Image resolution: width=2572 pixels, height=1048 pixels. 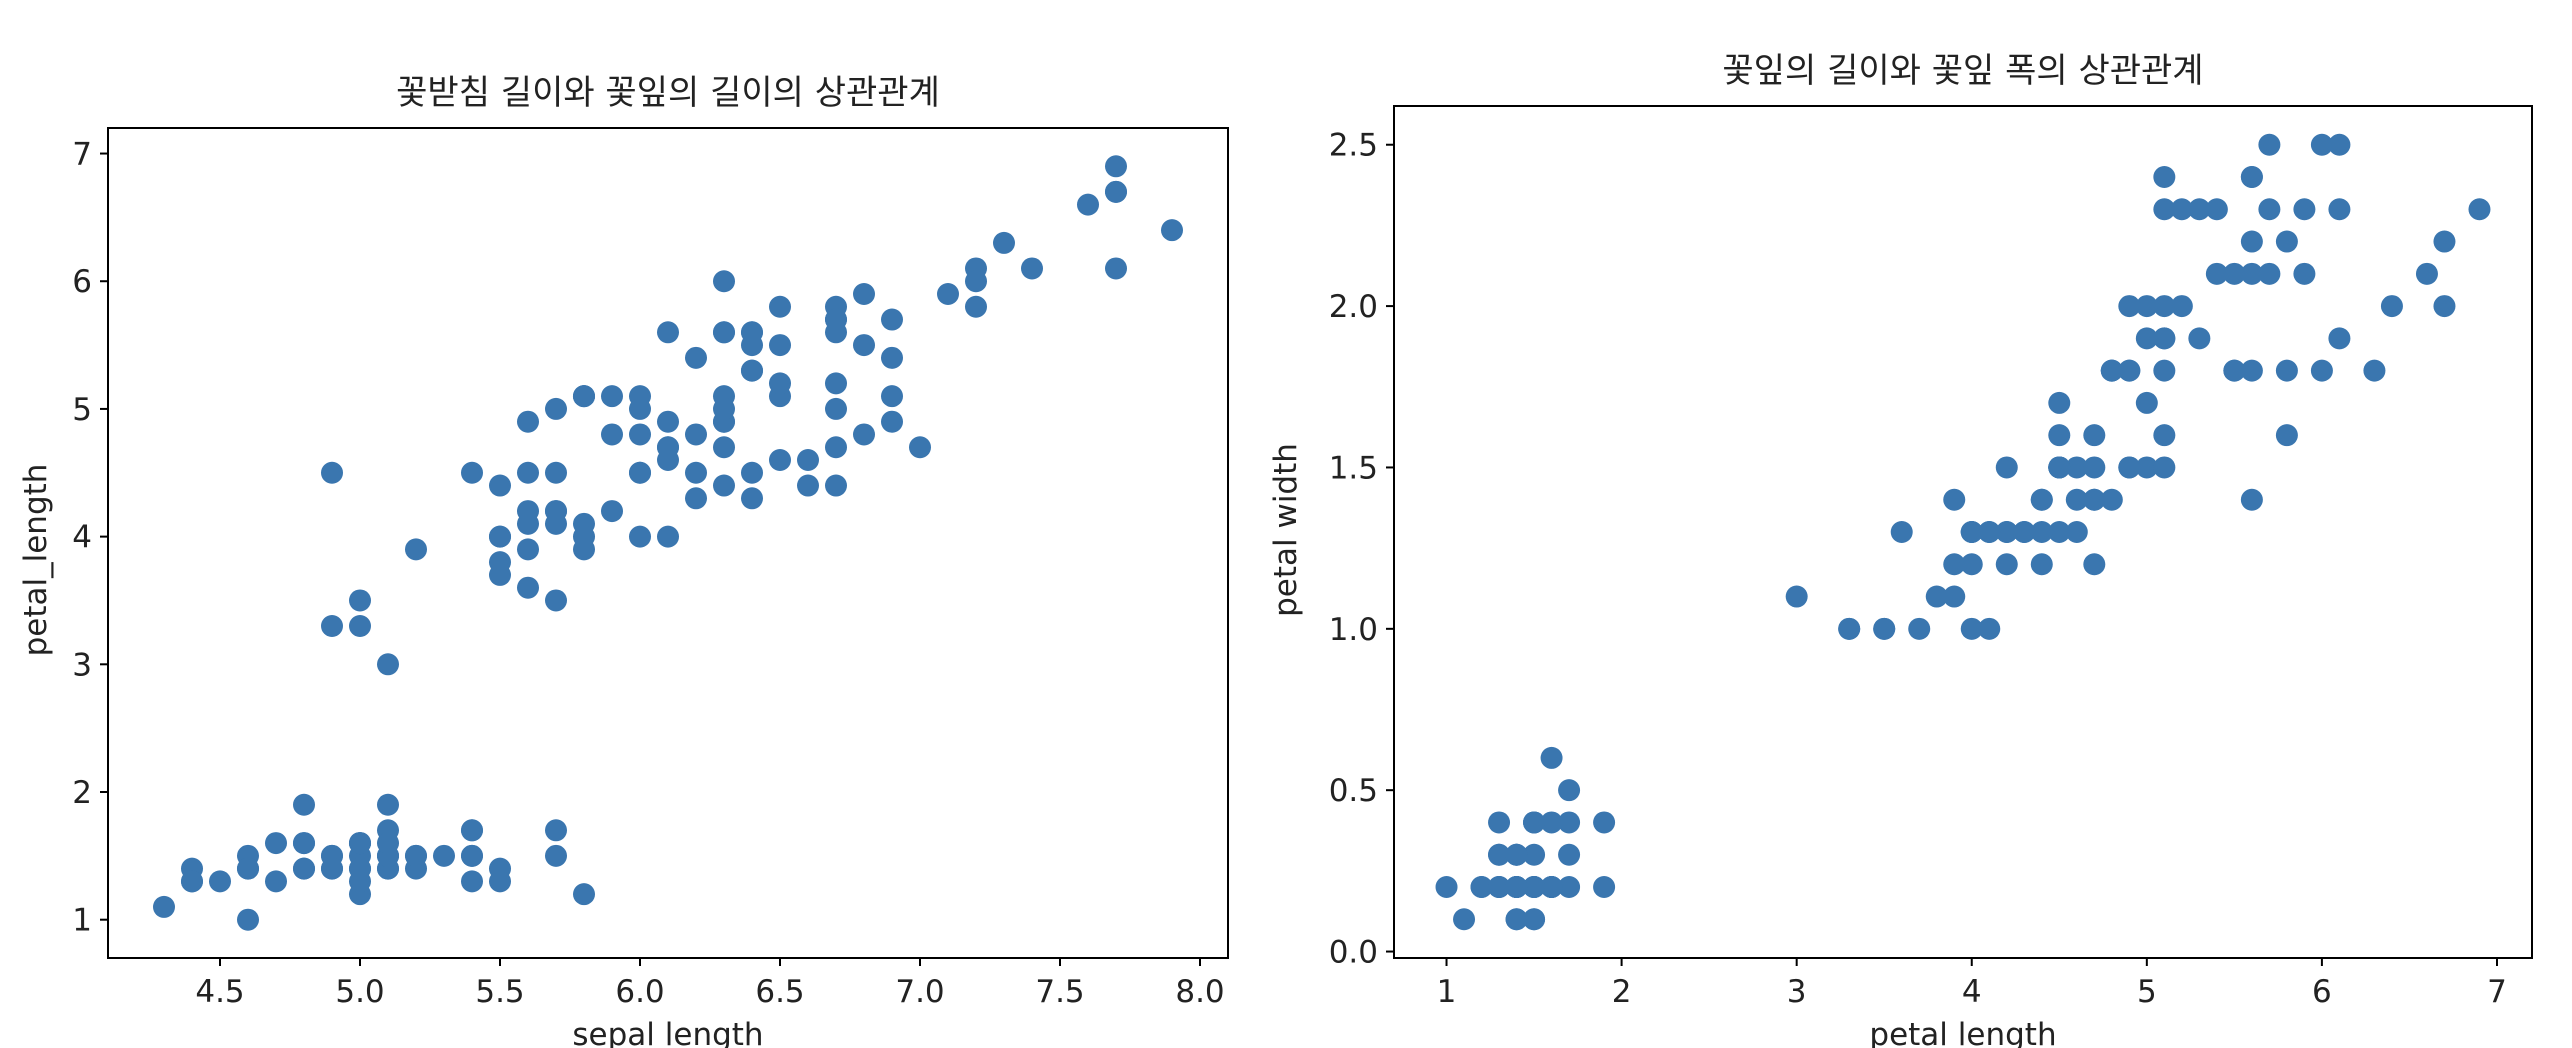 What do you see at coordinates (82, 793) in the screenshot?
I see `y-tick-label: 2` at bounding box center [82, 793].